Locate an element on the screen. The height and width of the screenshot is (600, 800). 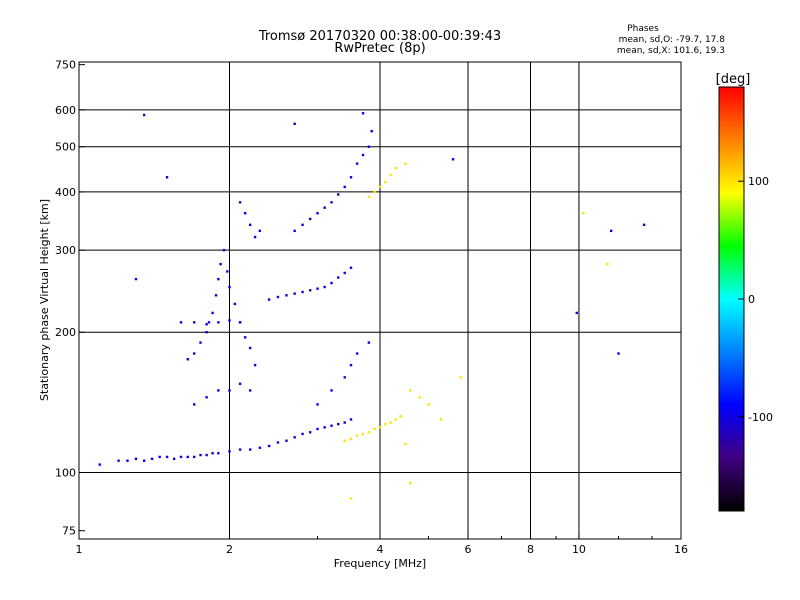
x-tick-label: 2 is located at coordinates (229, 549).